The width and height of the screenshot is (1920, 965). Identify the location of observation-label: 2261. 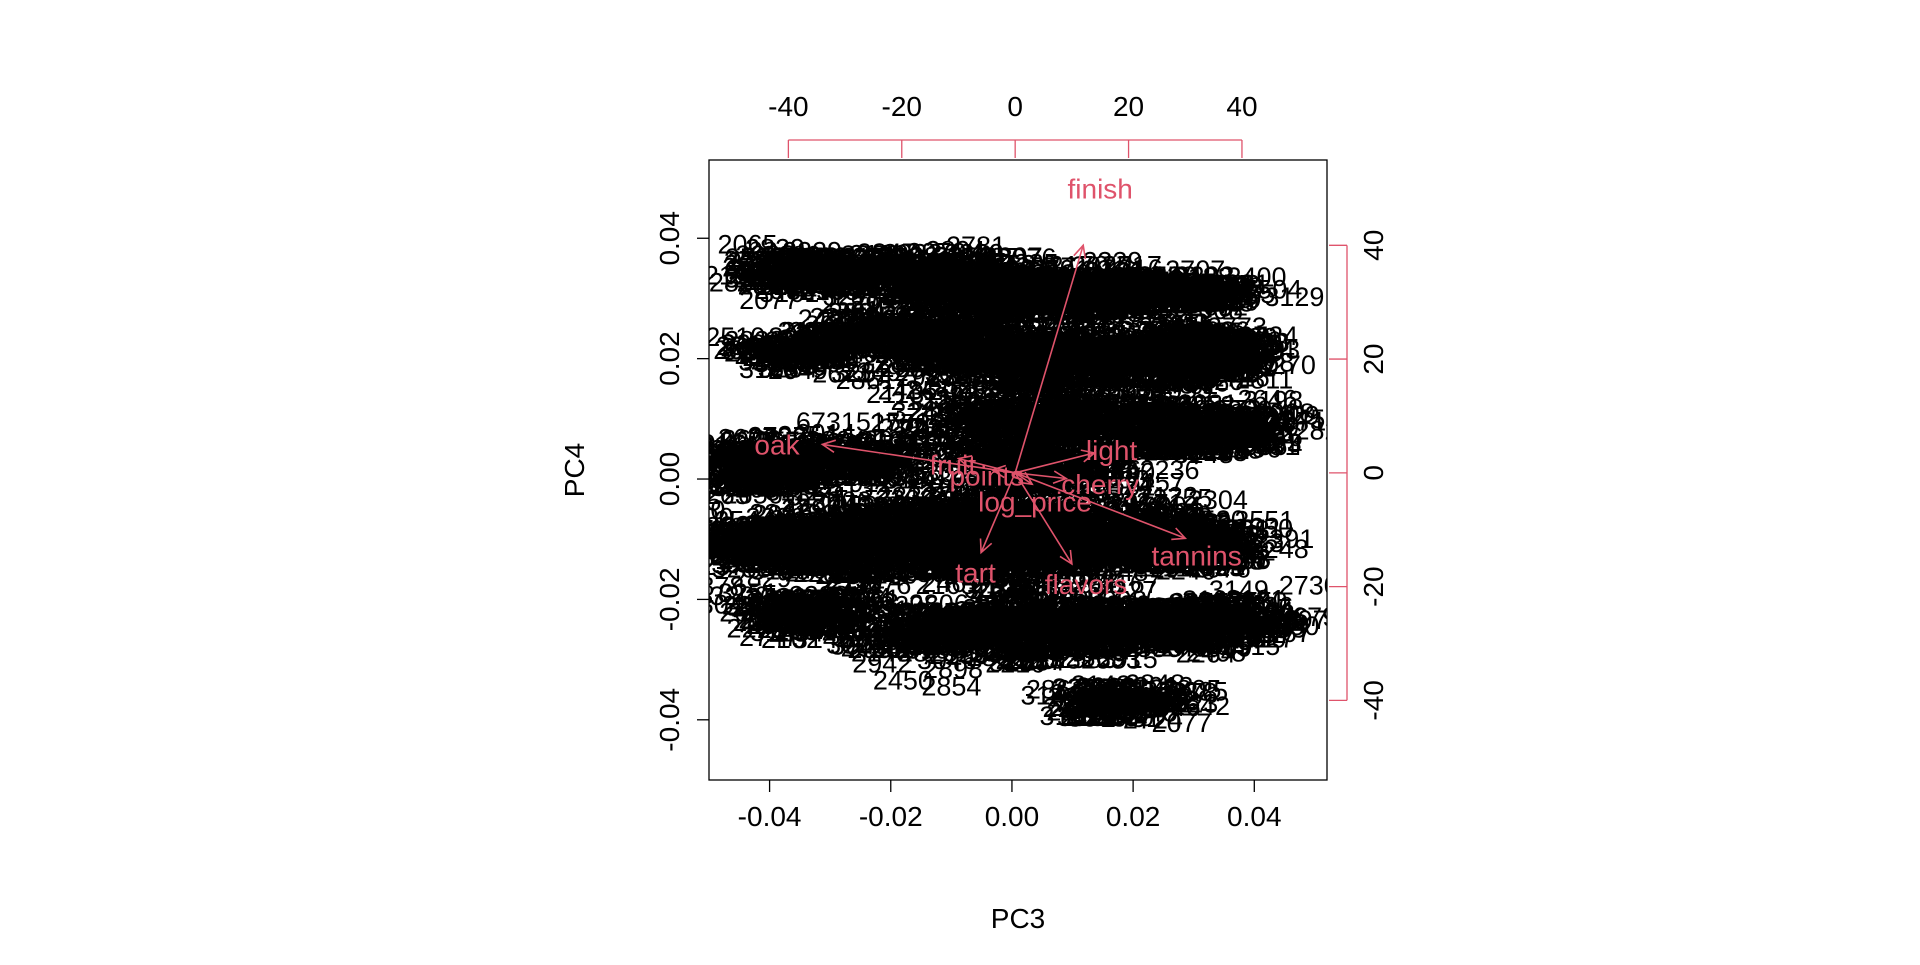
(850, 286).